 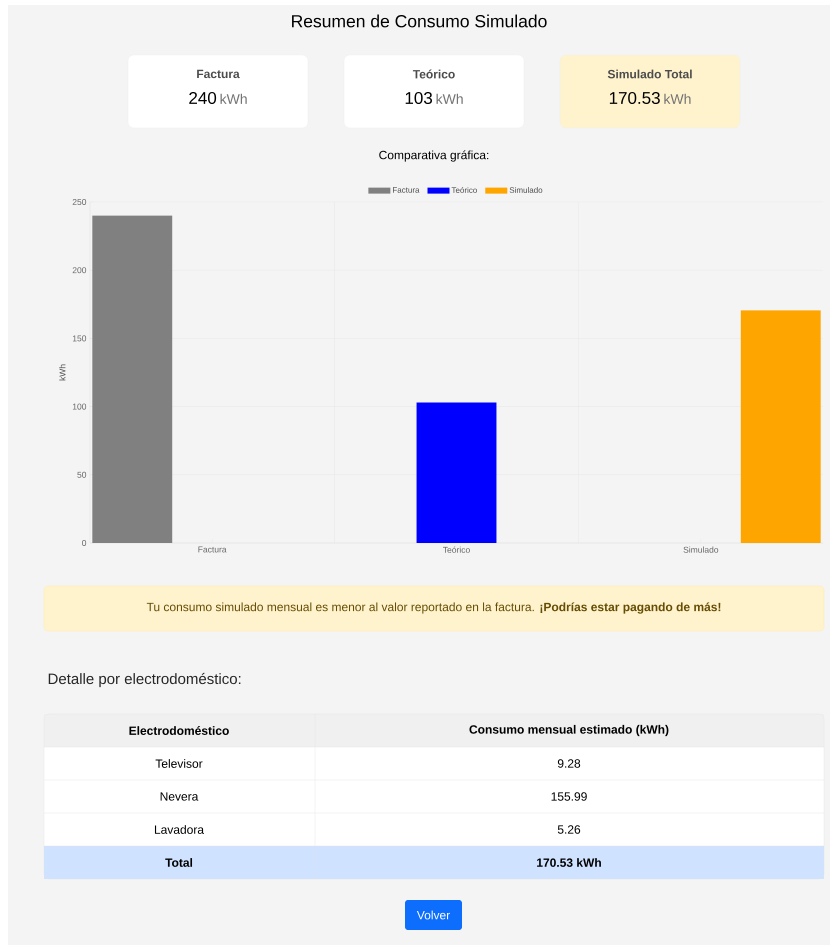 What do you see at coordinates (179, 796) in the screenshot?
I see `category-label: Nevera` at bounding box center [179, 796].